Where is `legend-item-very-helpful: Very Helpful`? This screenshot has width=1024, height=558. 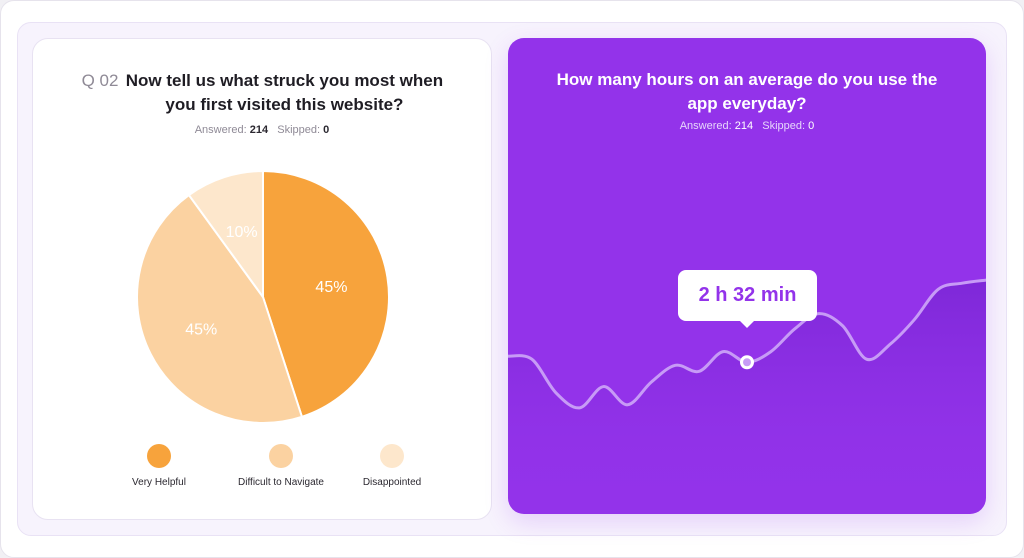
legend-item-very-helpful: Very Helpful is located at coordinates (159, 466).